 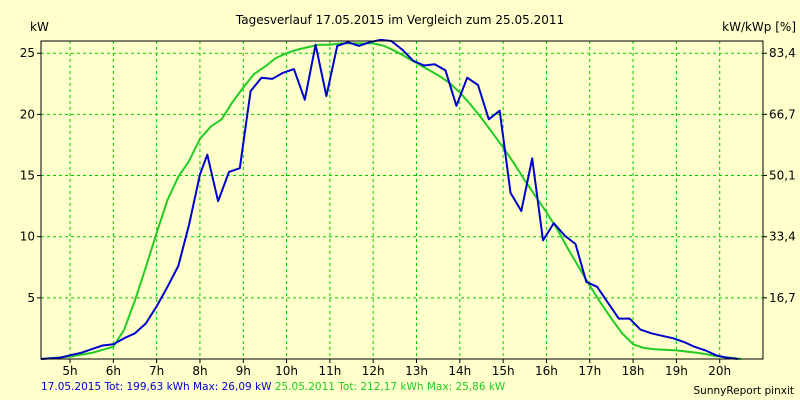 I want to click on x-tick-label: 5h, so click(x=69, y=371).